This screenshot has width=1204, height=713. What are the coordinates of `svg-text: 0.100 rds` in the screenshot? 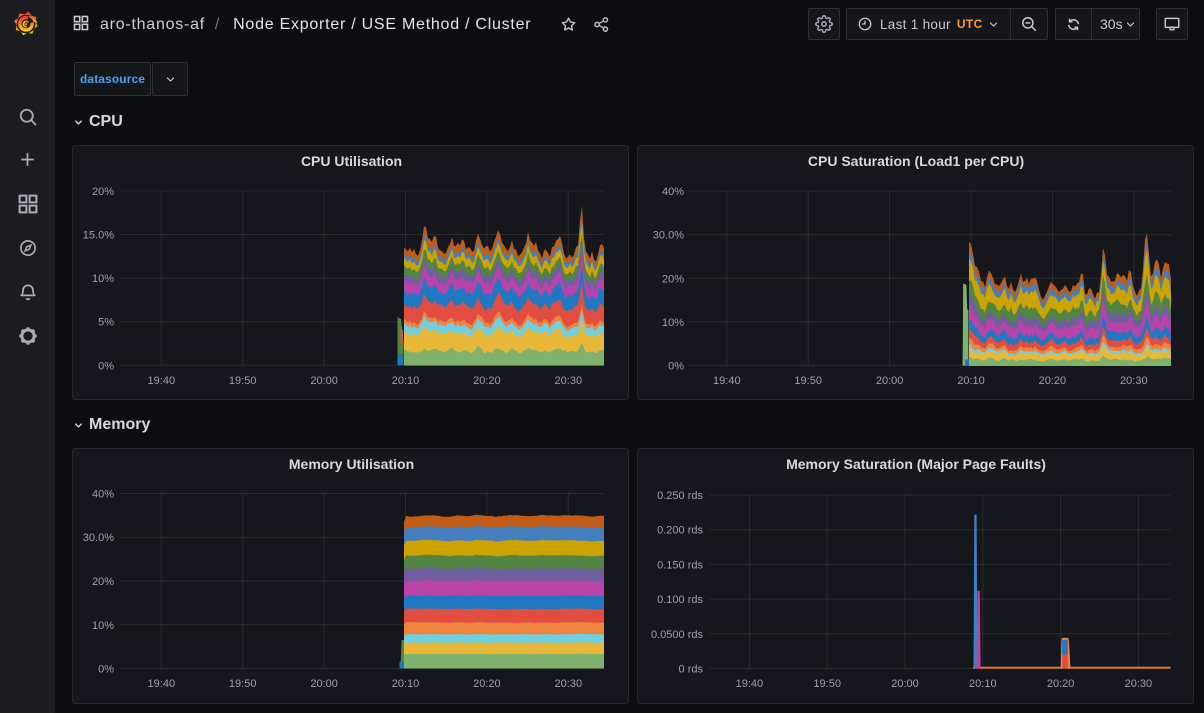 It's located at (680, 600).